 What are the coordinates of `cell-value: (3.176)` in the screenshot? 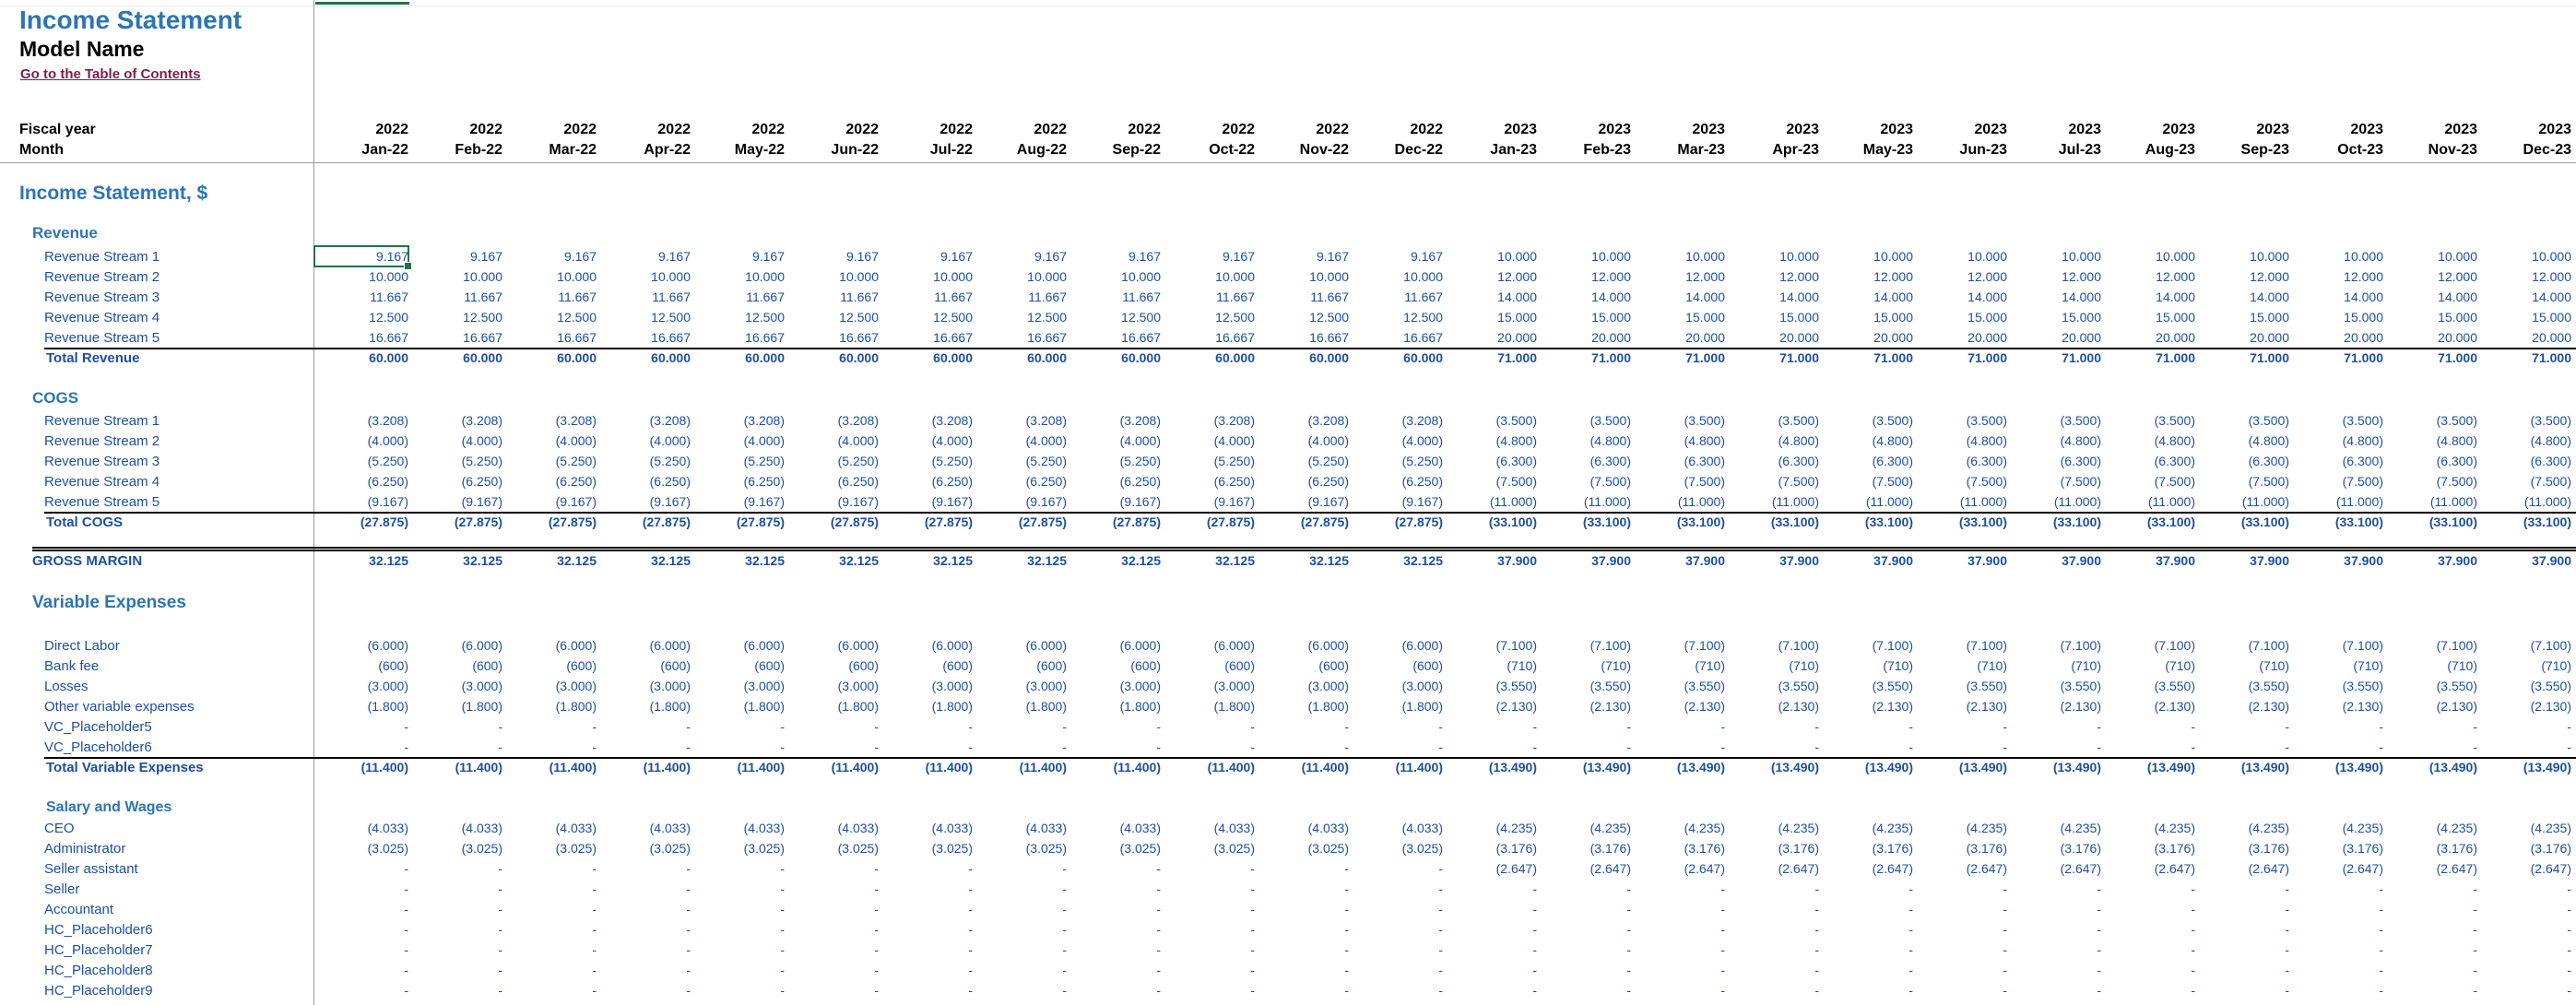 It's located at (1798, 848).